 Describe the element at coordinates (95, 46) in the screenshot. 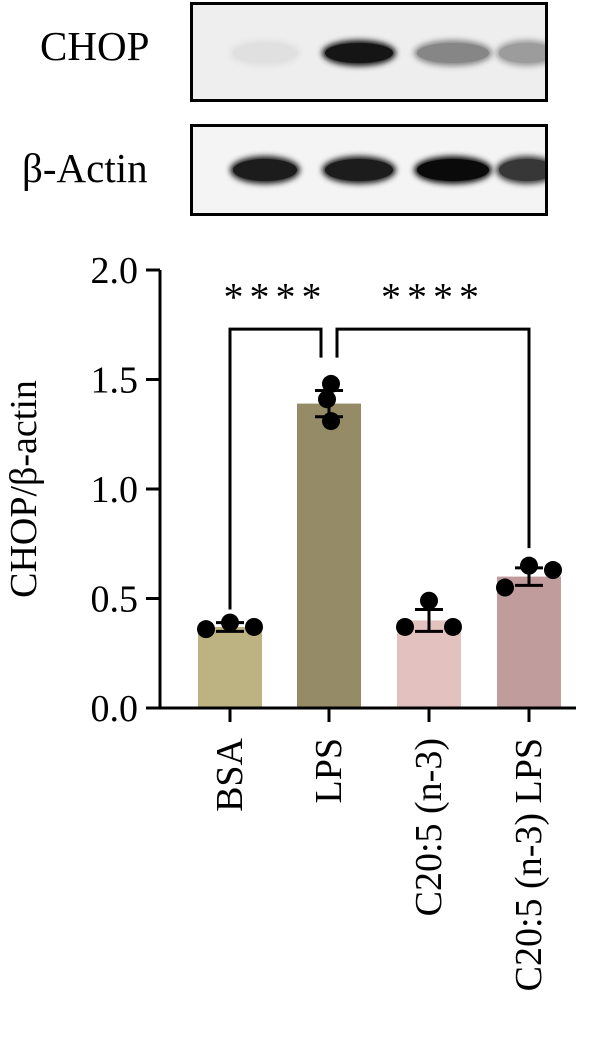

I see `blot-label-chop: CHOP` at that location.